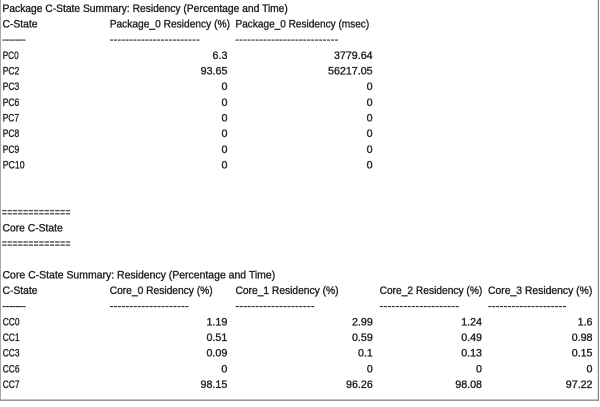 This screenshot has height=407, width=600. I want to click on svg-text: 1.19, so click(216, 322).